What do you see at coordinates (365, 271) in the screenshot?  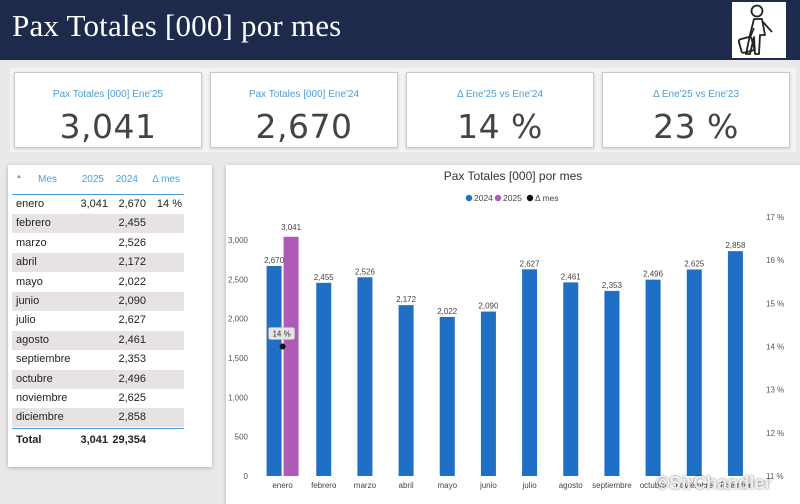 I see `data-label-2024: 2,526` at bounding box center [365, 271].